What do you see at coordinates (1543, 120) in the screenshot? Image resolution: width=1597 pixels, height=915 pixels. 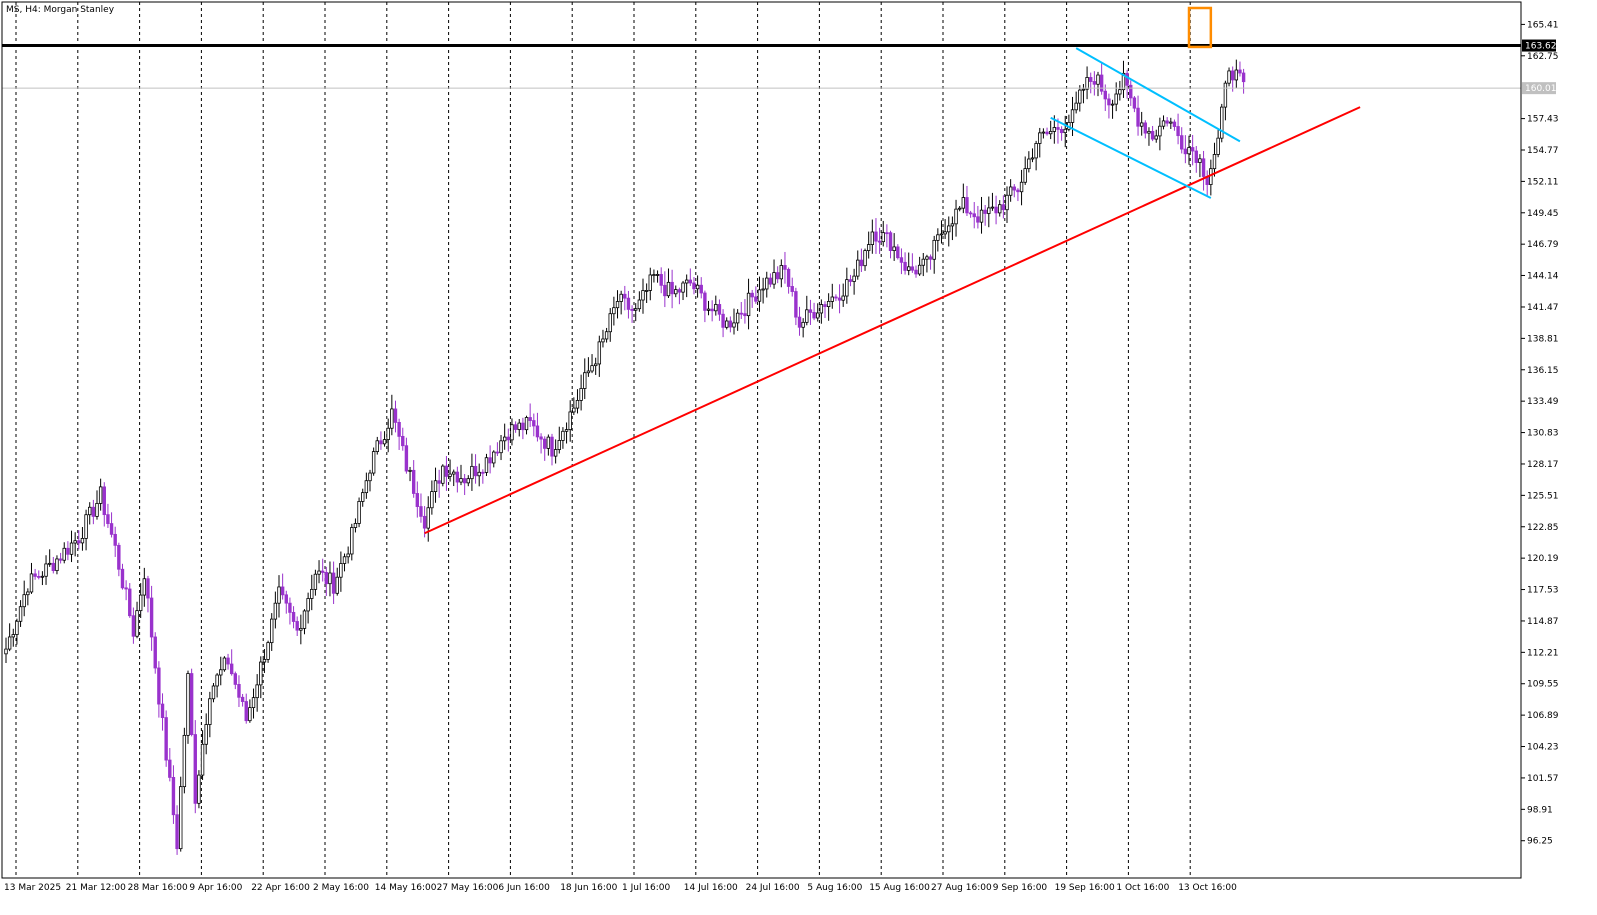 I see `price-tick-label: 157.43` at bounding box center [1543, 120].